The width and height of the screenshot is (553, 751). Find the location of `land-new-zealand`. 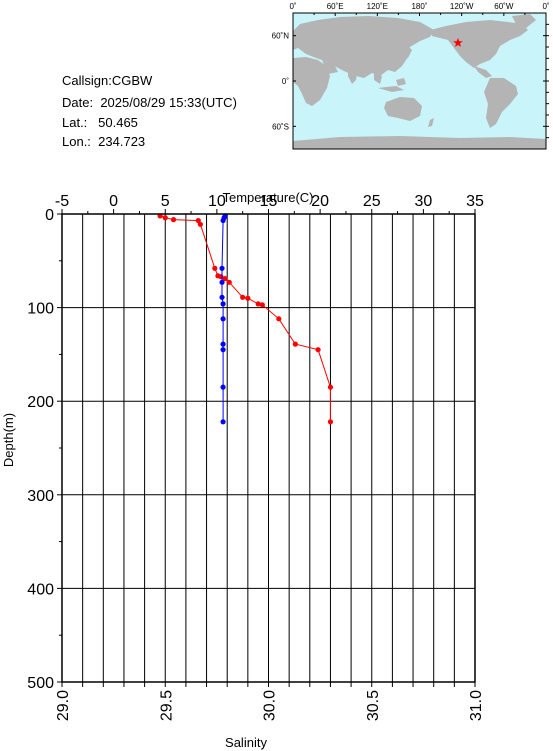

land-new-zealand is located at coordinates (431, 122).